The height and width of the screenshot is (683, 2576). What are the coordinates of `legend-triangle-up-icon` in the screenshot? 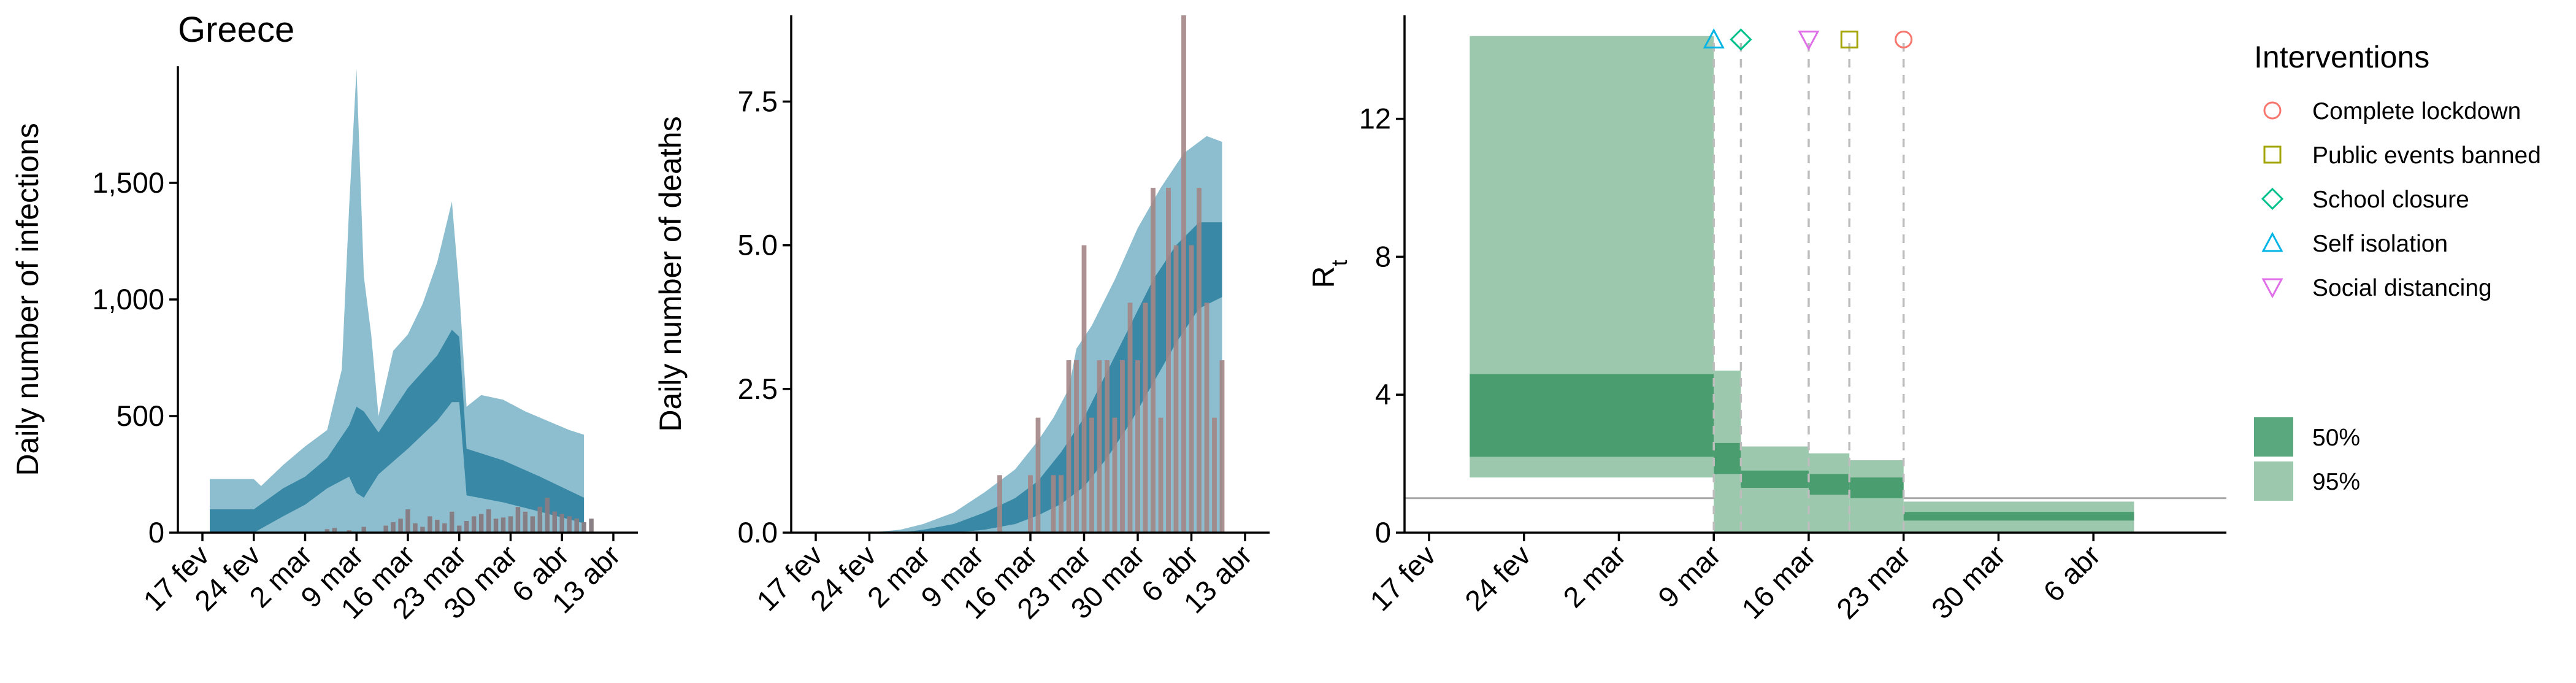 It's located at (2272, 241).